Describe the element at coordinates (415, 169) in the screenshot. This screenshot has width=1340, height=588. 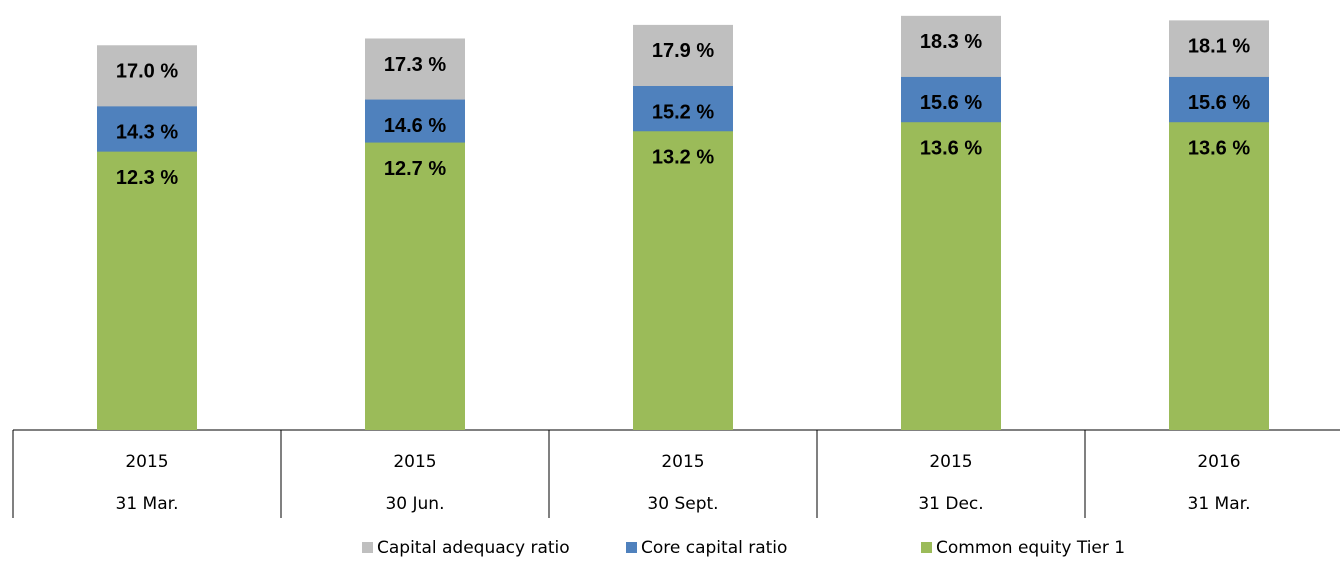
I see `value-label: 12.7 %` at that location.